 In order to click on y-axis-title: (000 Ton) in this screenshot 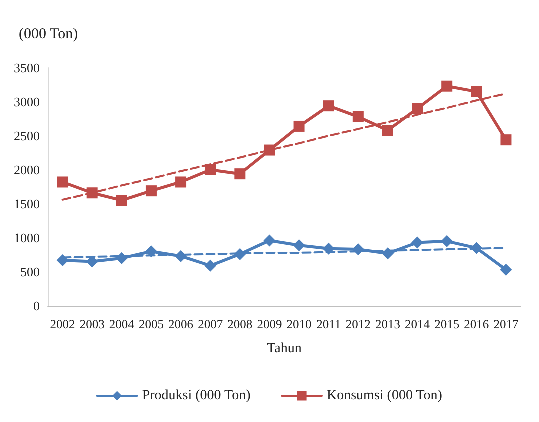, I will do `click(48, 34)`.